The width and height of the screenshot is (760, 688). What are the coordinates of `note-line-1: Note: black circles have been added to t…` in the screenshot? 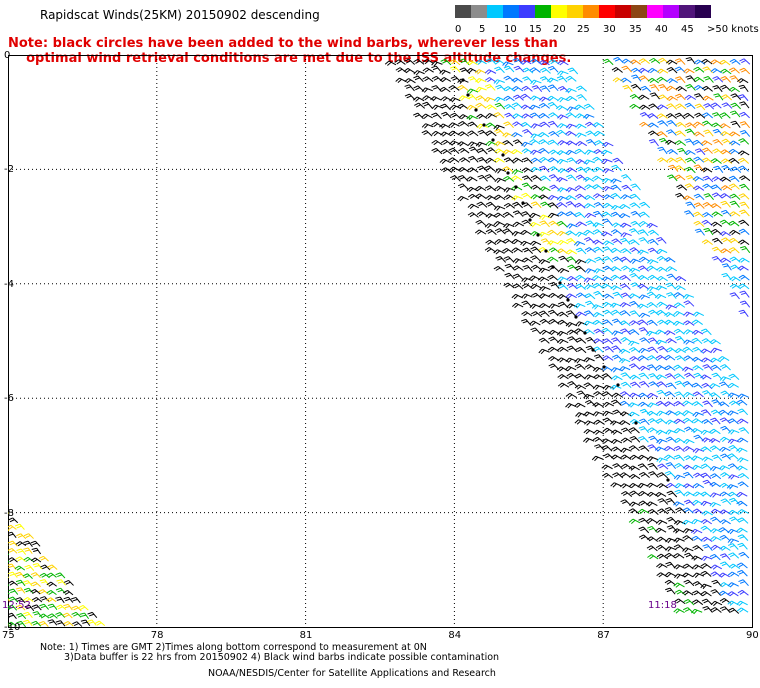 It's located at (283, 43).